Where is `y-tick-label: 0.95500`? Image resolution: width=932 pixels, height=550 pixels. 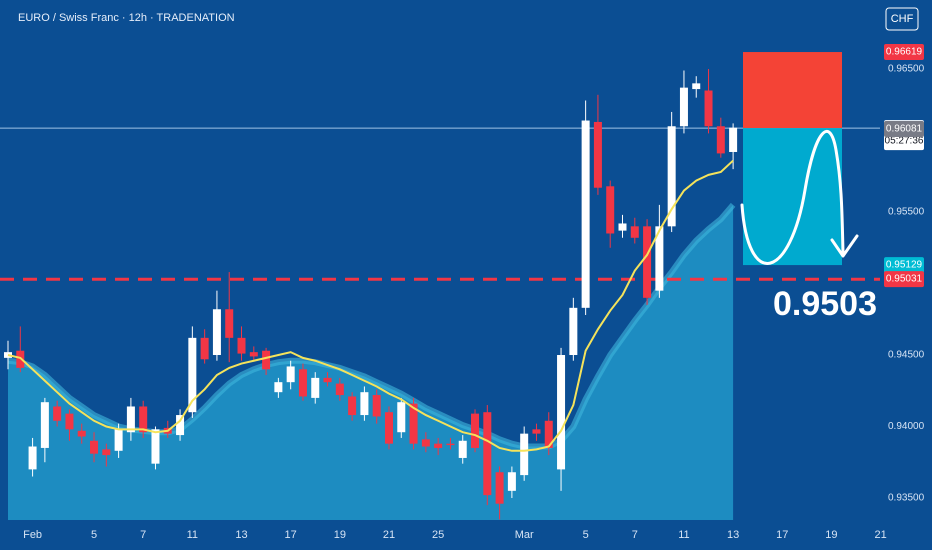 y-tick-label: 0.95500 is located at coordinates (906, 212).